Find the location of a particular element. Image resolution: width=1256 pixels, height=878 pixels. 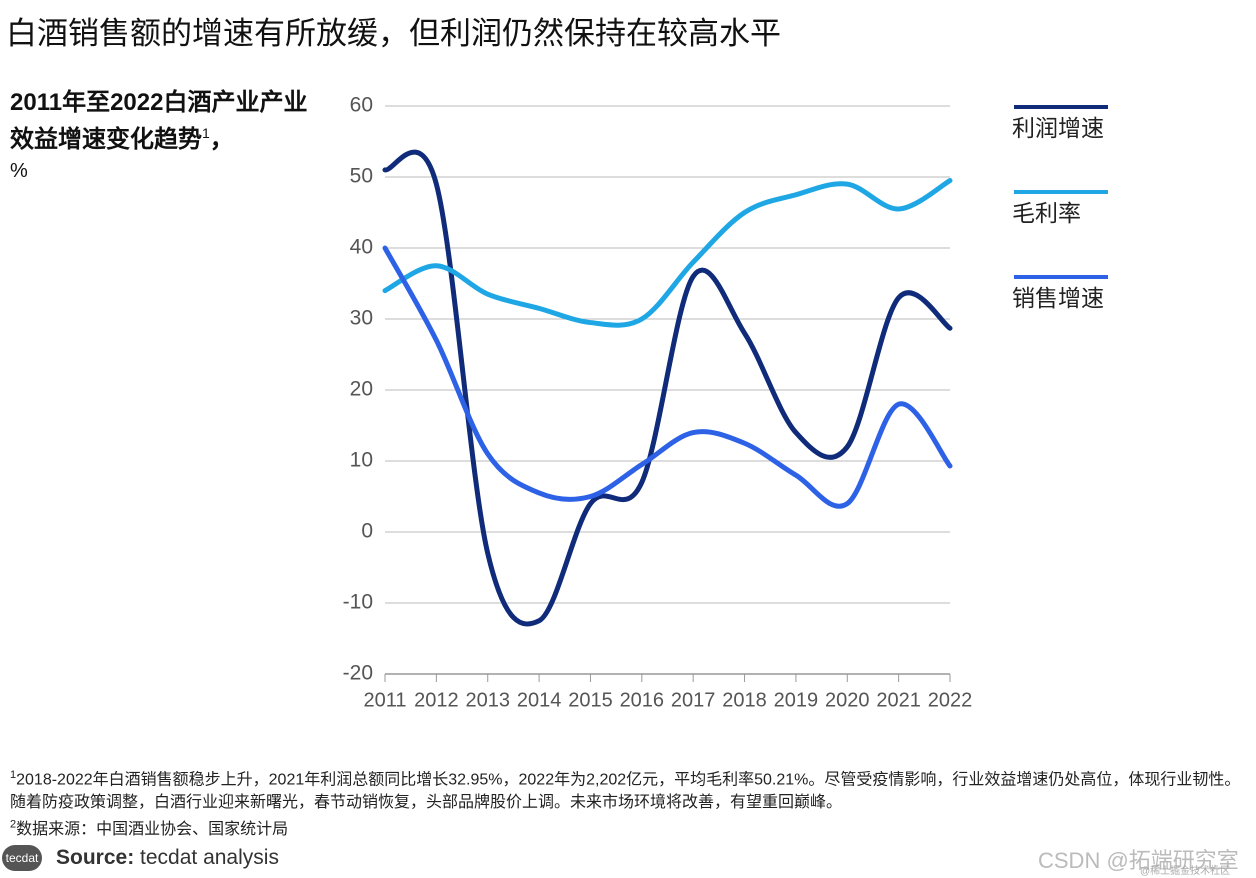

x-tick-label: 2011 is located at coordinates (384, 700).